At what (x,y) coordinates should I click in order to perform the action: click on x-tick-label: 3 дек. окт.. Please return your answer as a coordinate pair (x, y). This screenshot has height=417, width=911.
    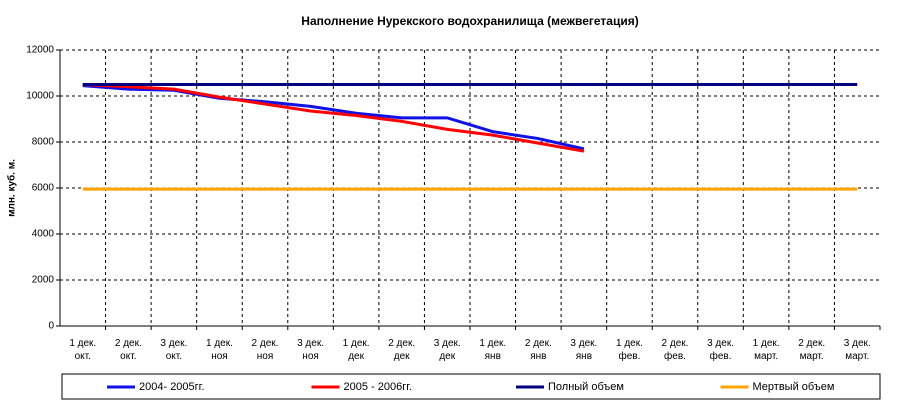
    Looking at the image, I should click on (174, 350).